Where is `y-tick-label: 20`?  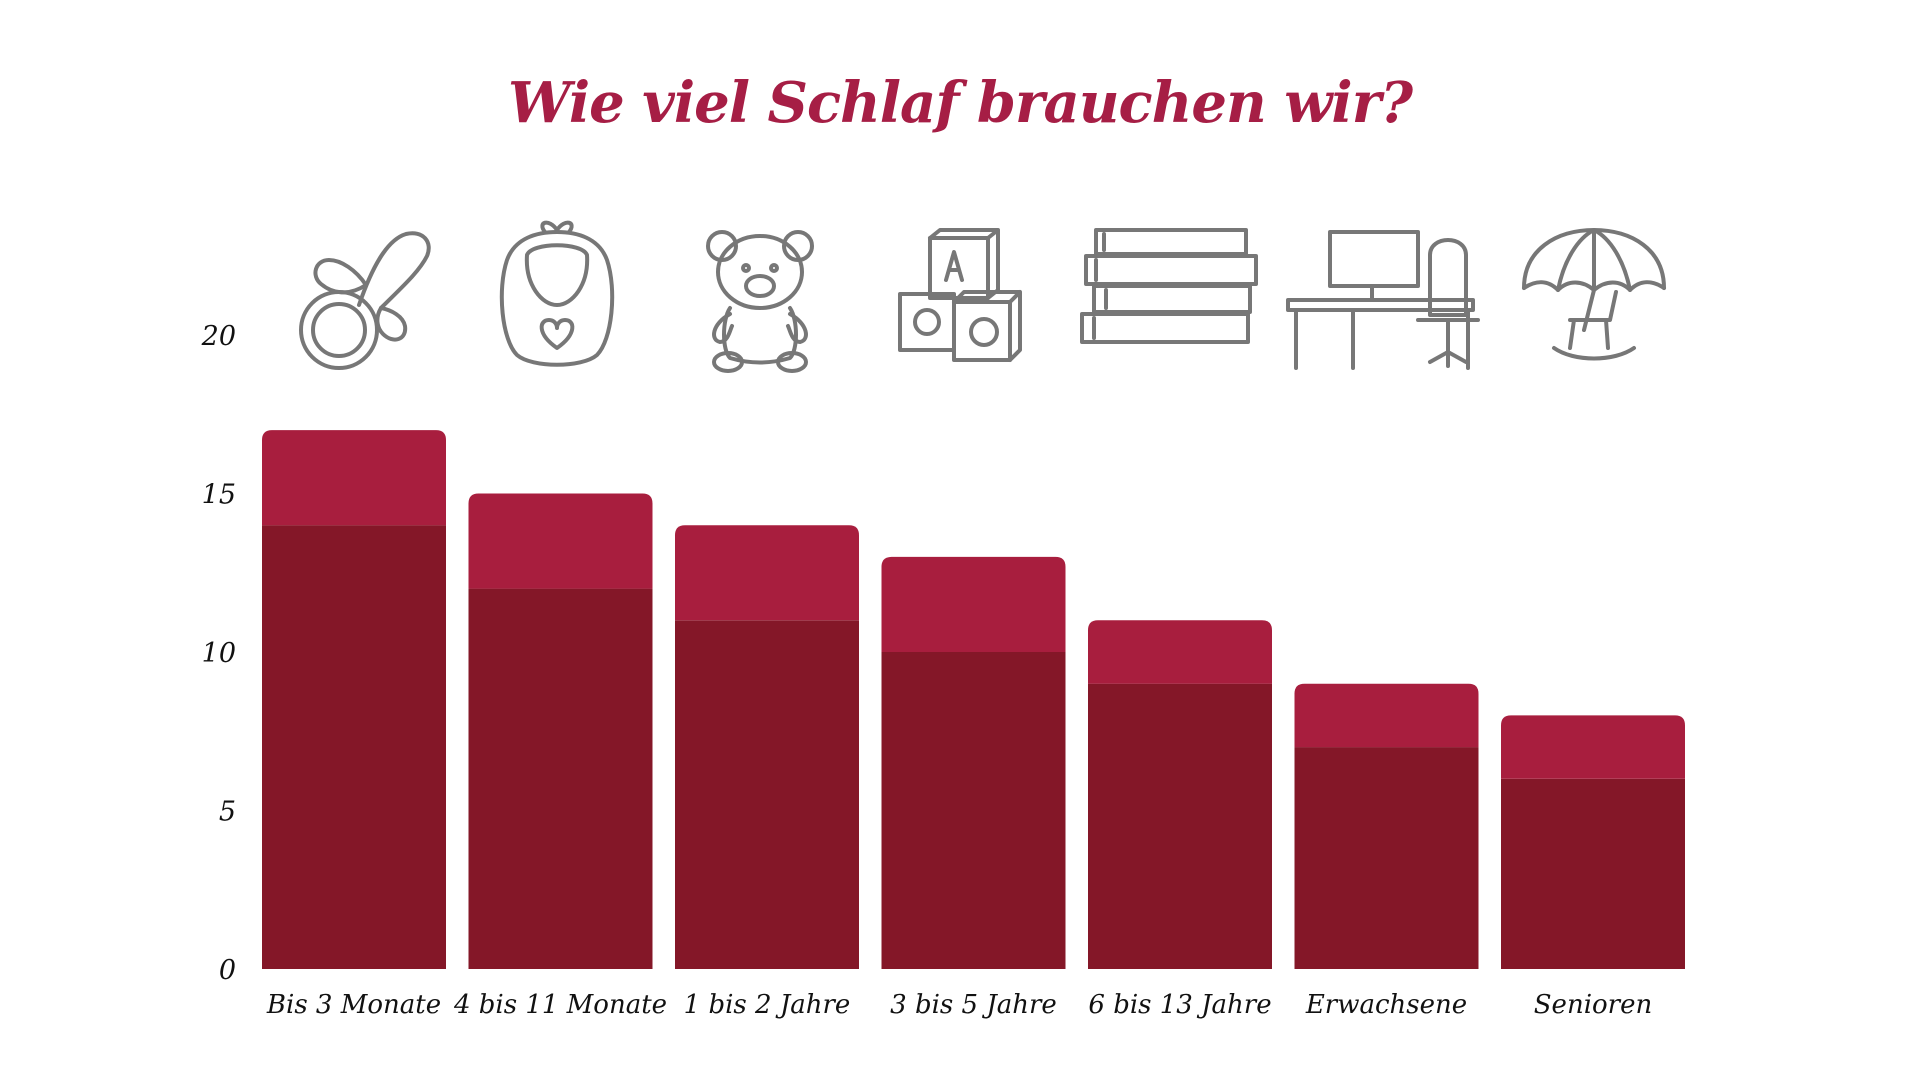
y-tick-label: 20 is located at coordinates (218, 336).